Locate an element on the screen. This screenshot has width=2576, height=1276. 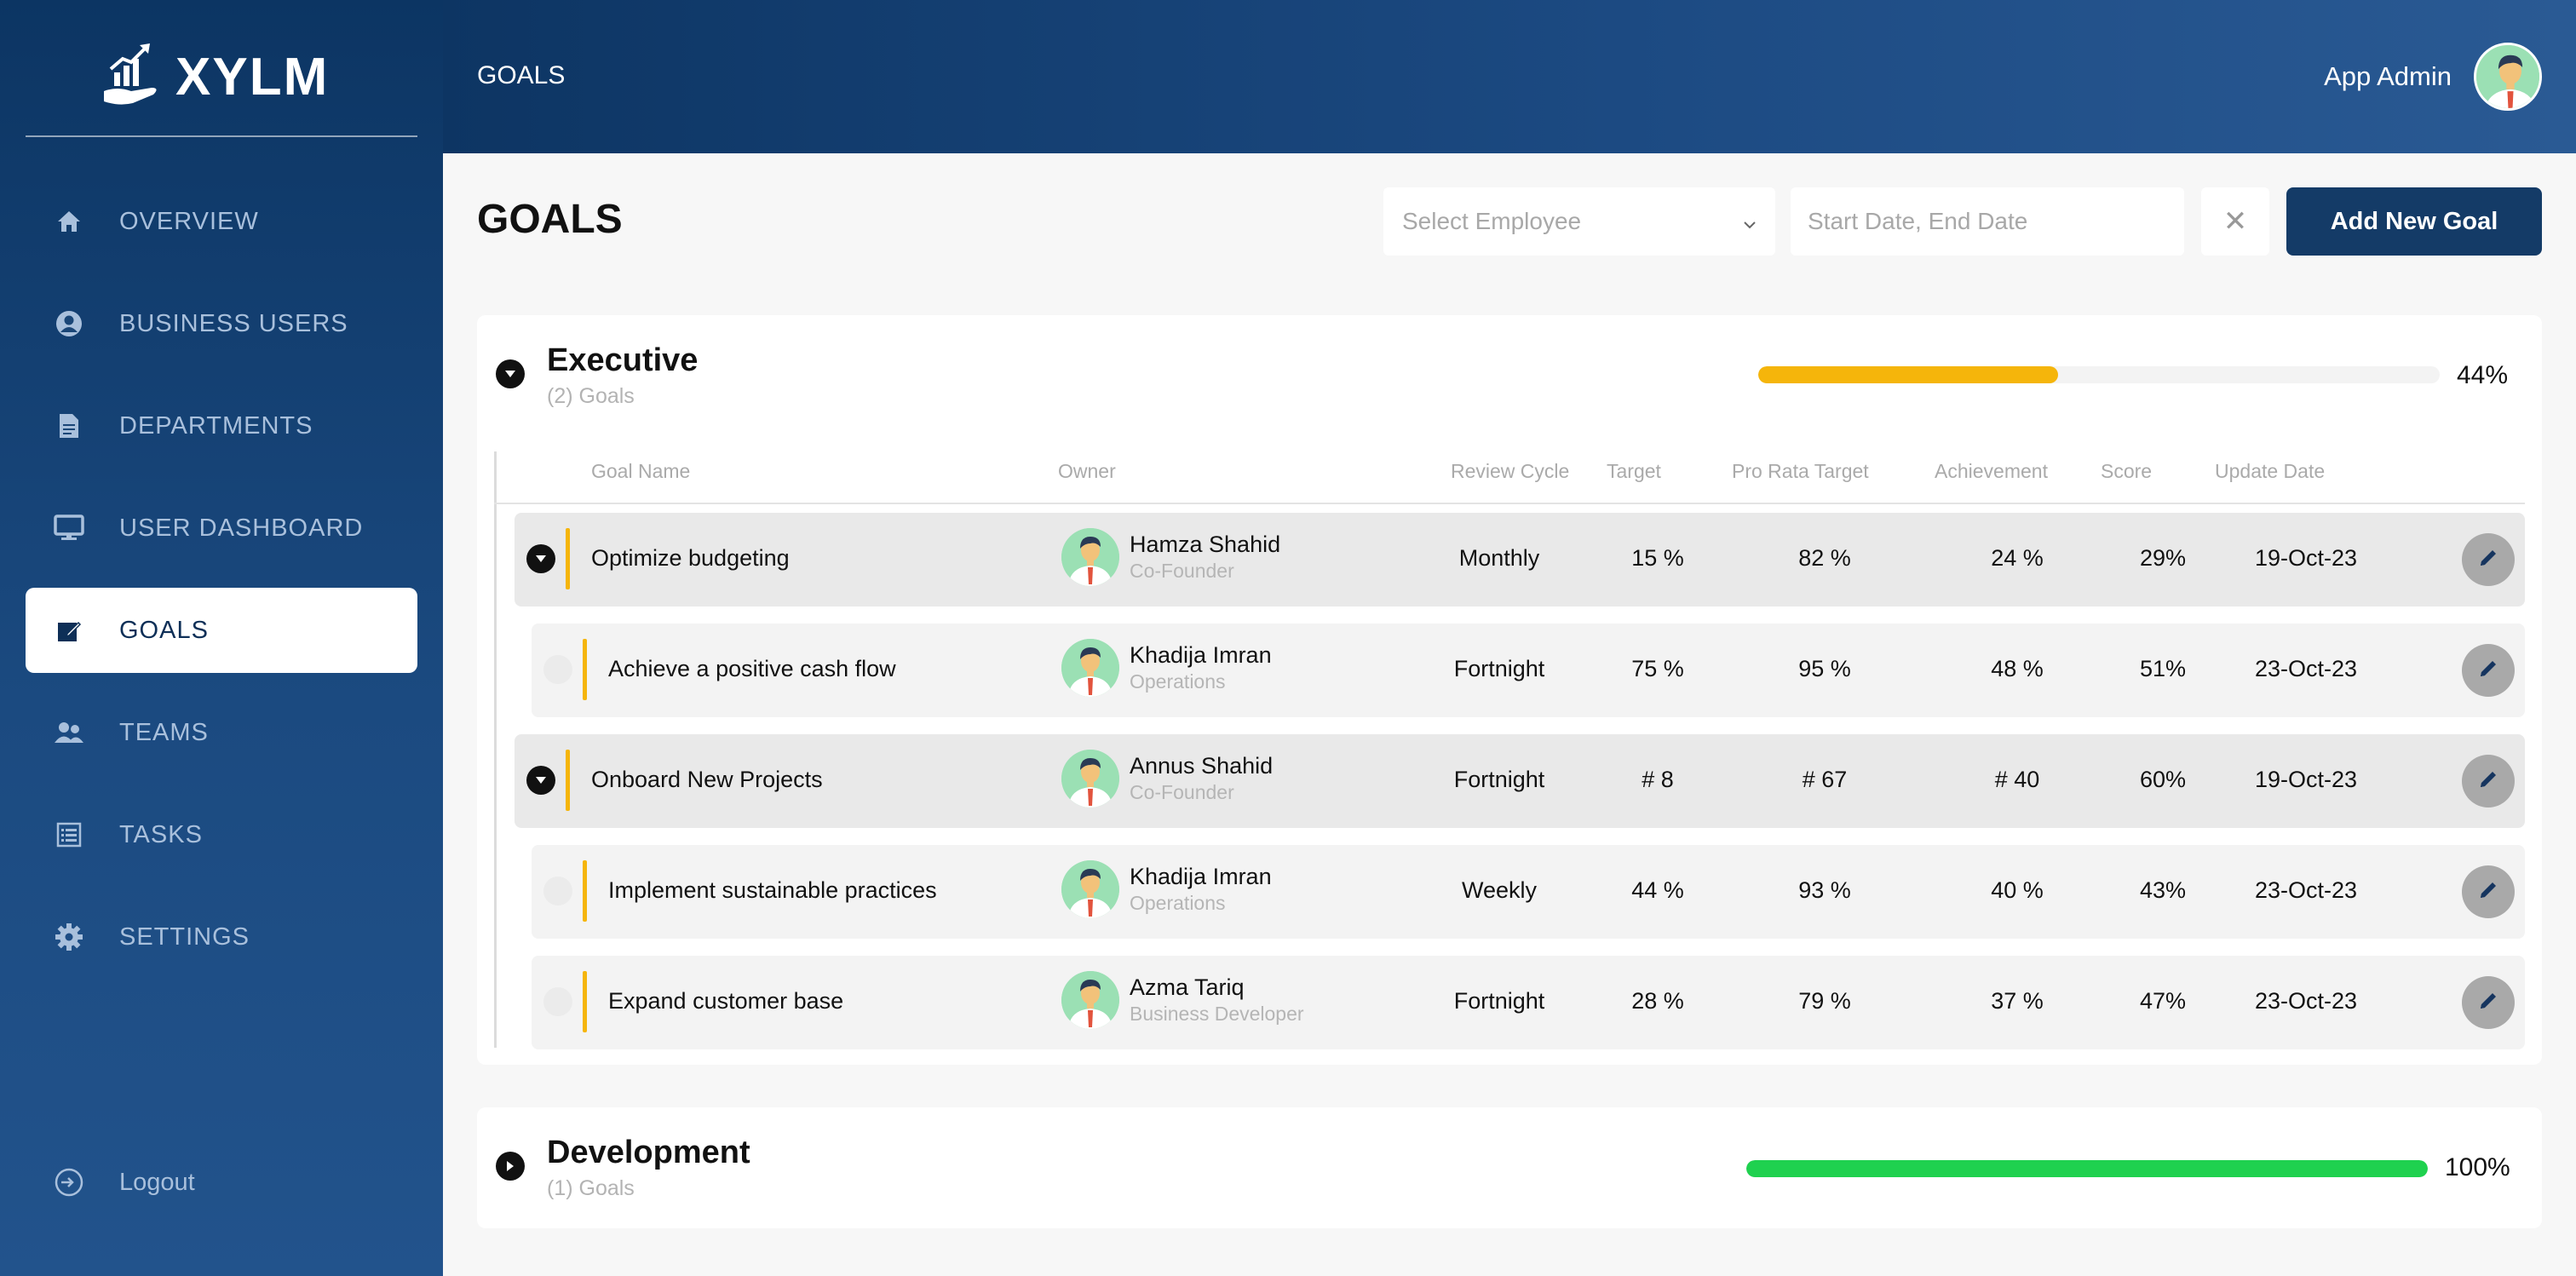
top-header: GOALS App Admin is located at coordinates (1510, 76).